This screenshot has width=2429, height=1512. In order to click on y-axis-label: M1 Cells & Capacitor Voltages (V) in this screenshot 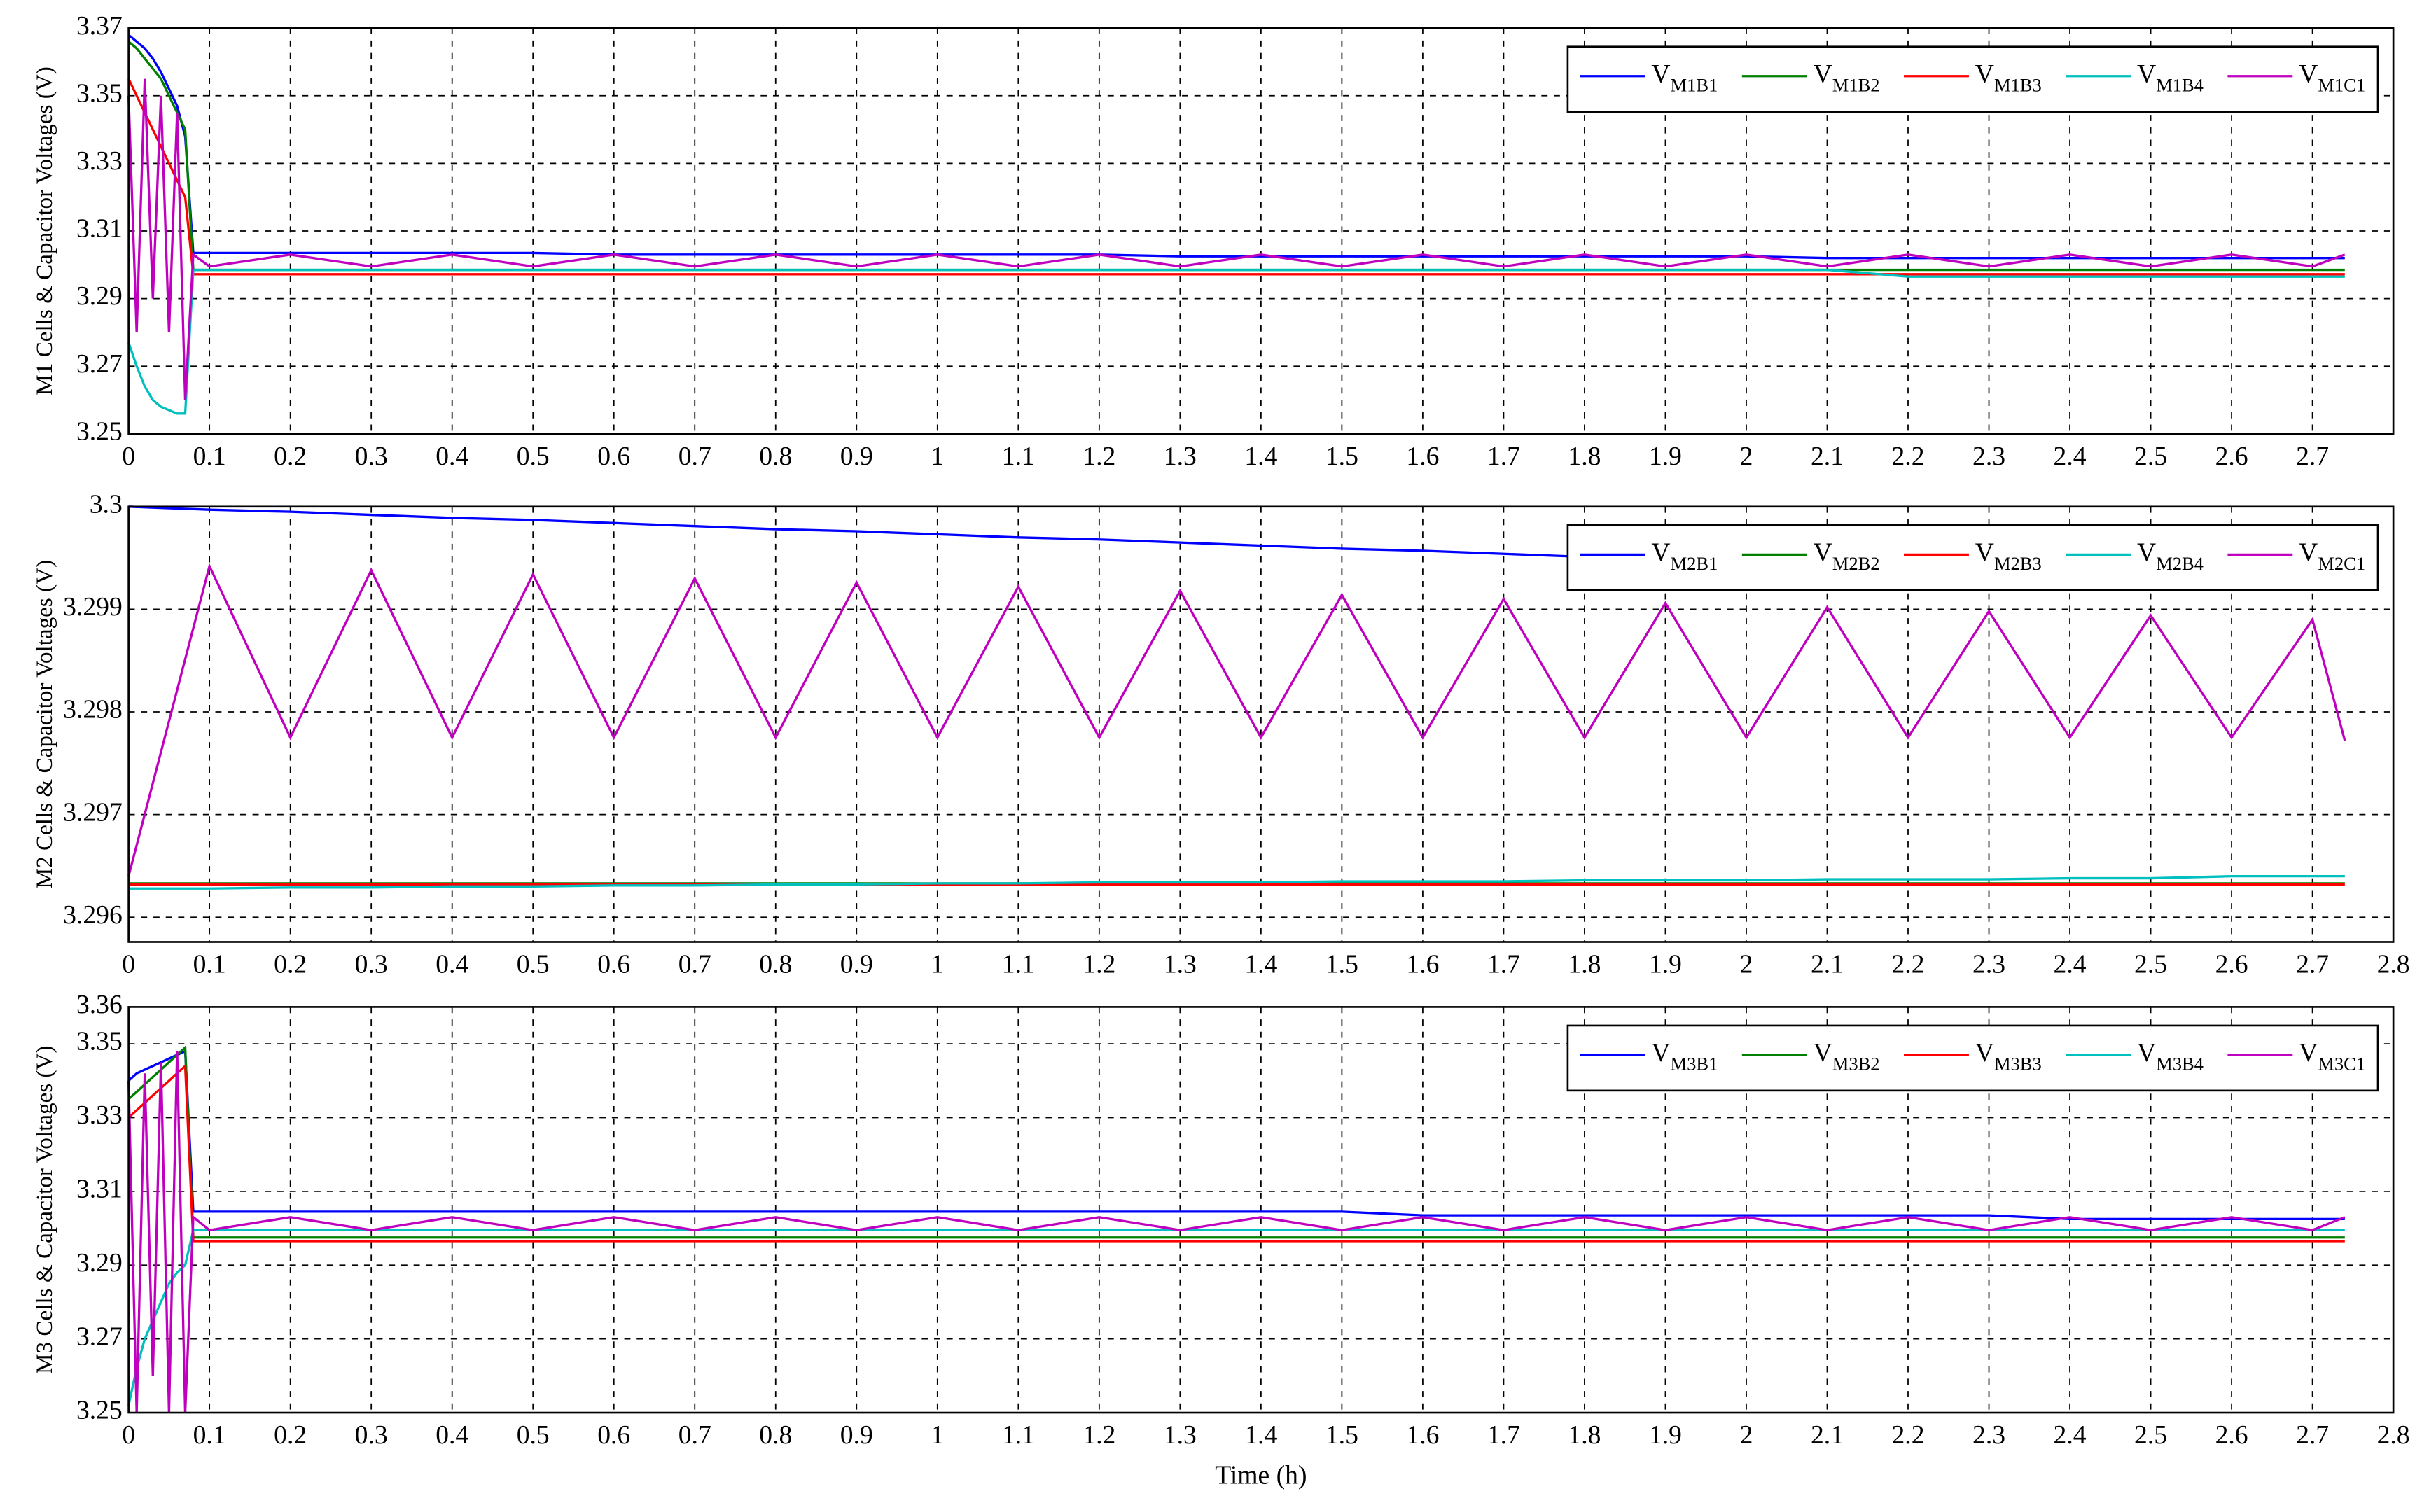, I will do `click(44, 231)`.